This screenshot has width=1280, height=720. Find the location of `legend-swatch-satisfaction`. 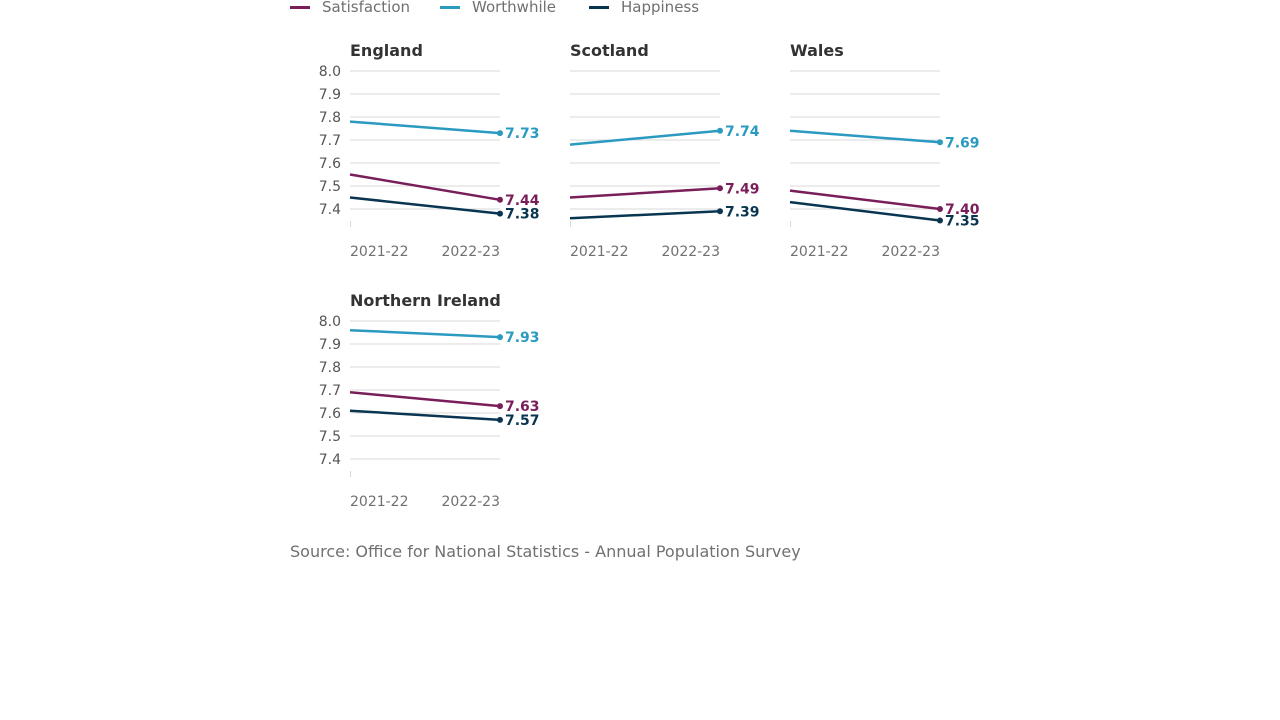

legend-swatch-satisfaction is located at coordinates (300, 7).